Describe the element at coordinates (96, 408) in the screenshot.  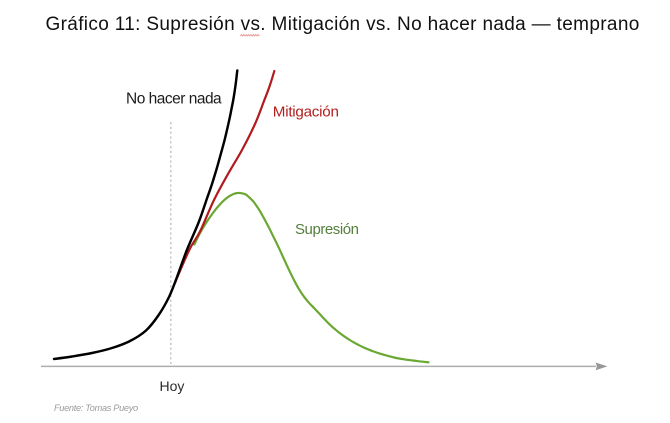
I see `svg-text: Fuente: Tomas Pueyo` at that location.